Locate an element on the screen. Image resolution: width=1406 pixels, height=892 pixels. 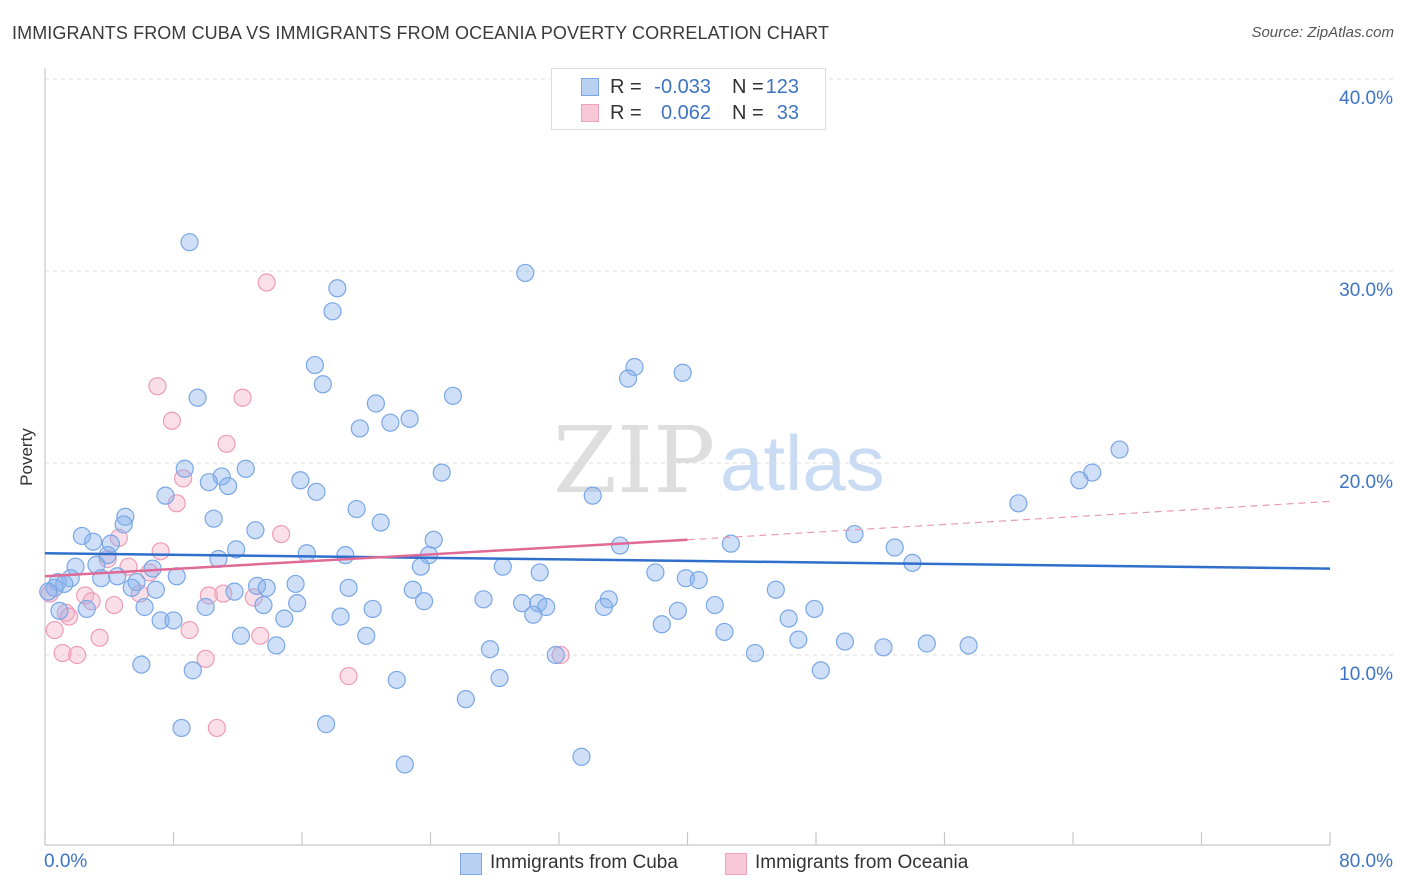
y-axis-label: Poverty is located at coordinates (26, 457).